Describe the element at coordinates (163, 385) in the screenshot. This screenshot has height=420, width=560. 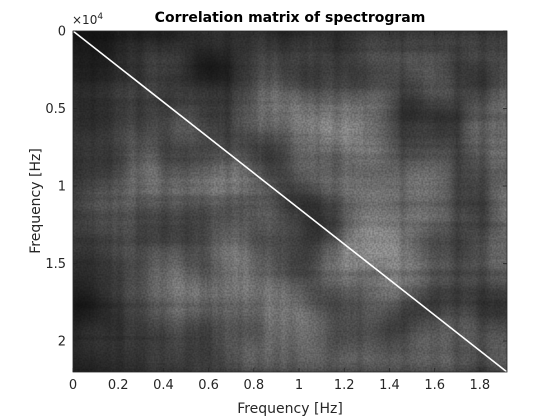
I see `x-tick-label: 0.4` at that location.